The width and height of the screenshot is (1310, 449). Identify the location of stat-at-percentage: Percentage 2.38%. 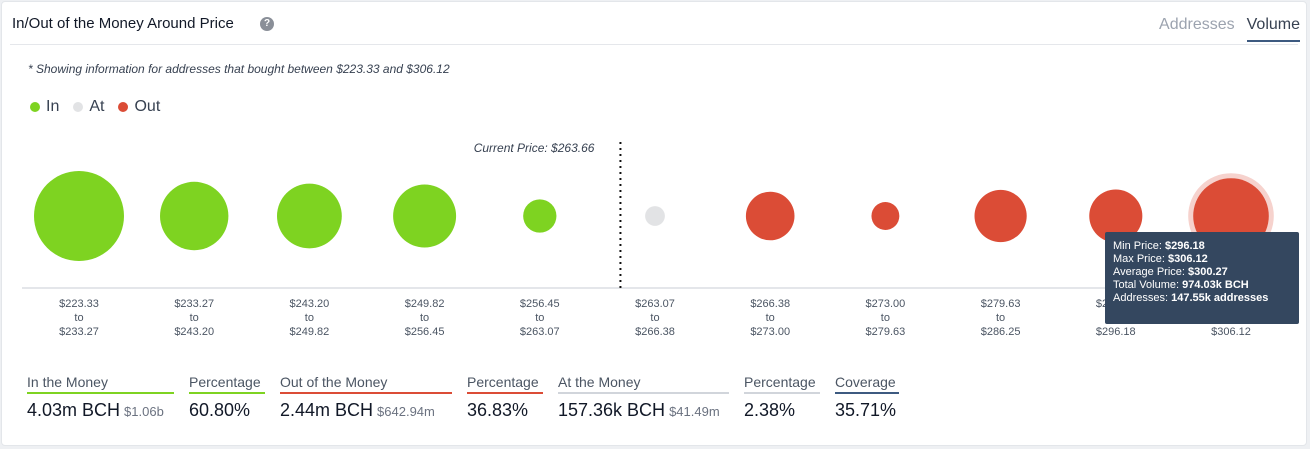
(782, 397).